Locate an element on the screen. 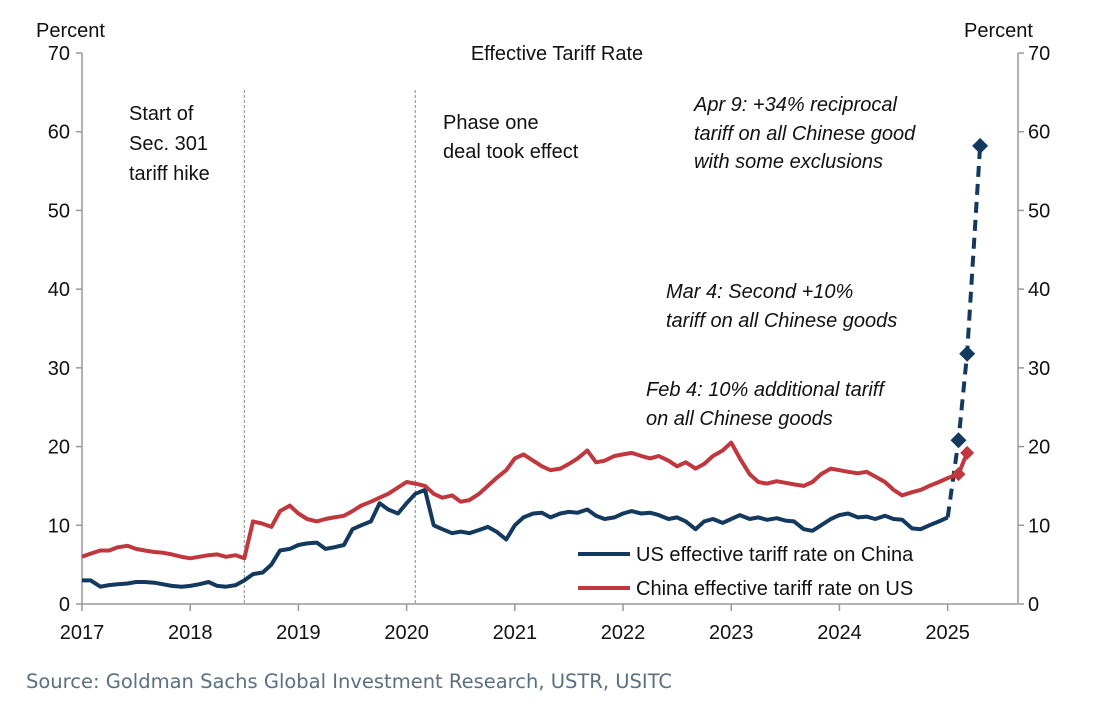 The image size is (1116, 724). legend-label-china: China effective tariff rate on US is located at coordinates (774, 589).